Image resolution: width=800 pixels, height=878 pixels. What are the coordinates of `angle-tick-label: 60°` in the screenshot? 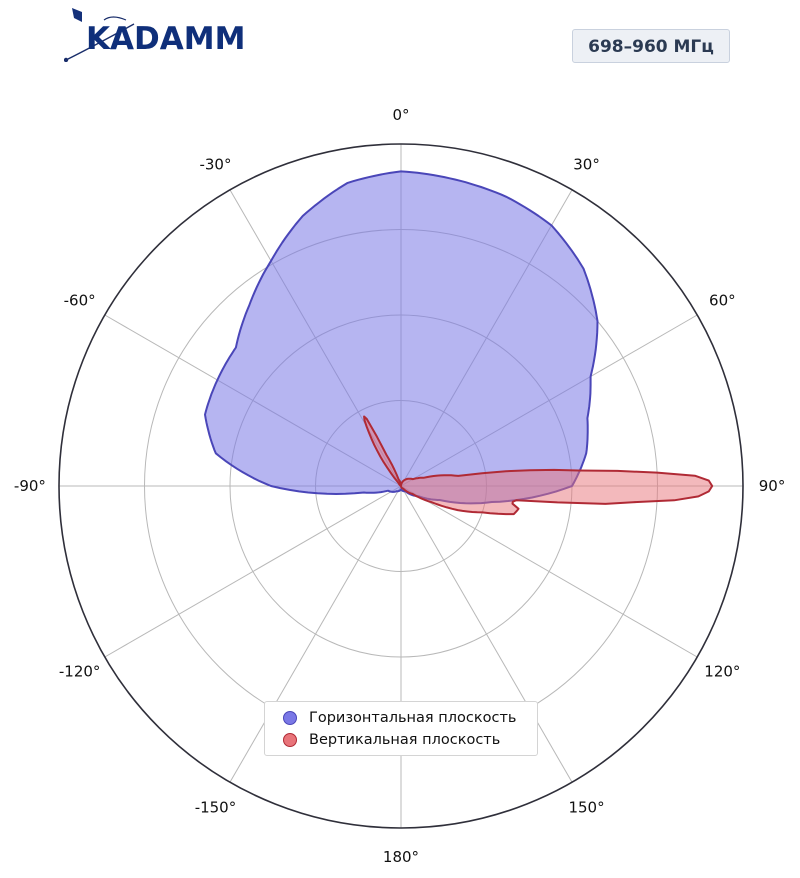 It's located at (722, 300).